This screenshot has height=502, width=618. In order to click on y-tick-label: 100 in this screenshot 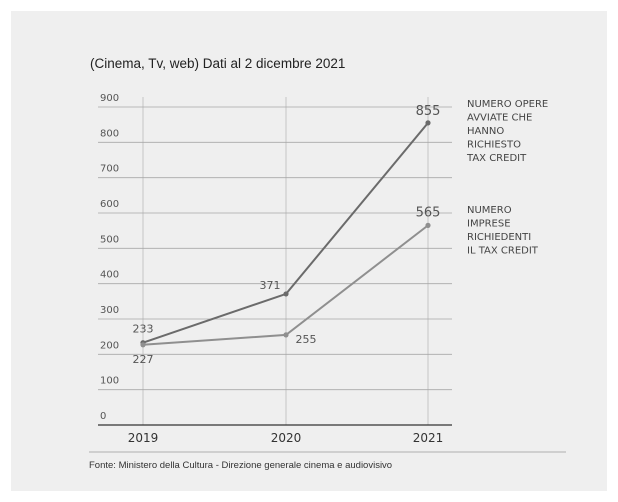, I will do `click(109, 381)`.